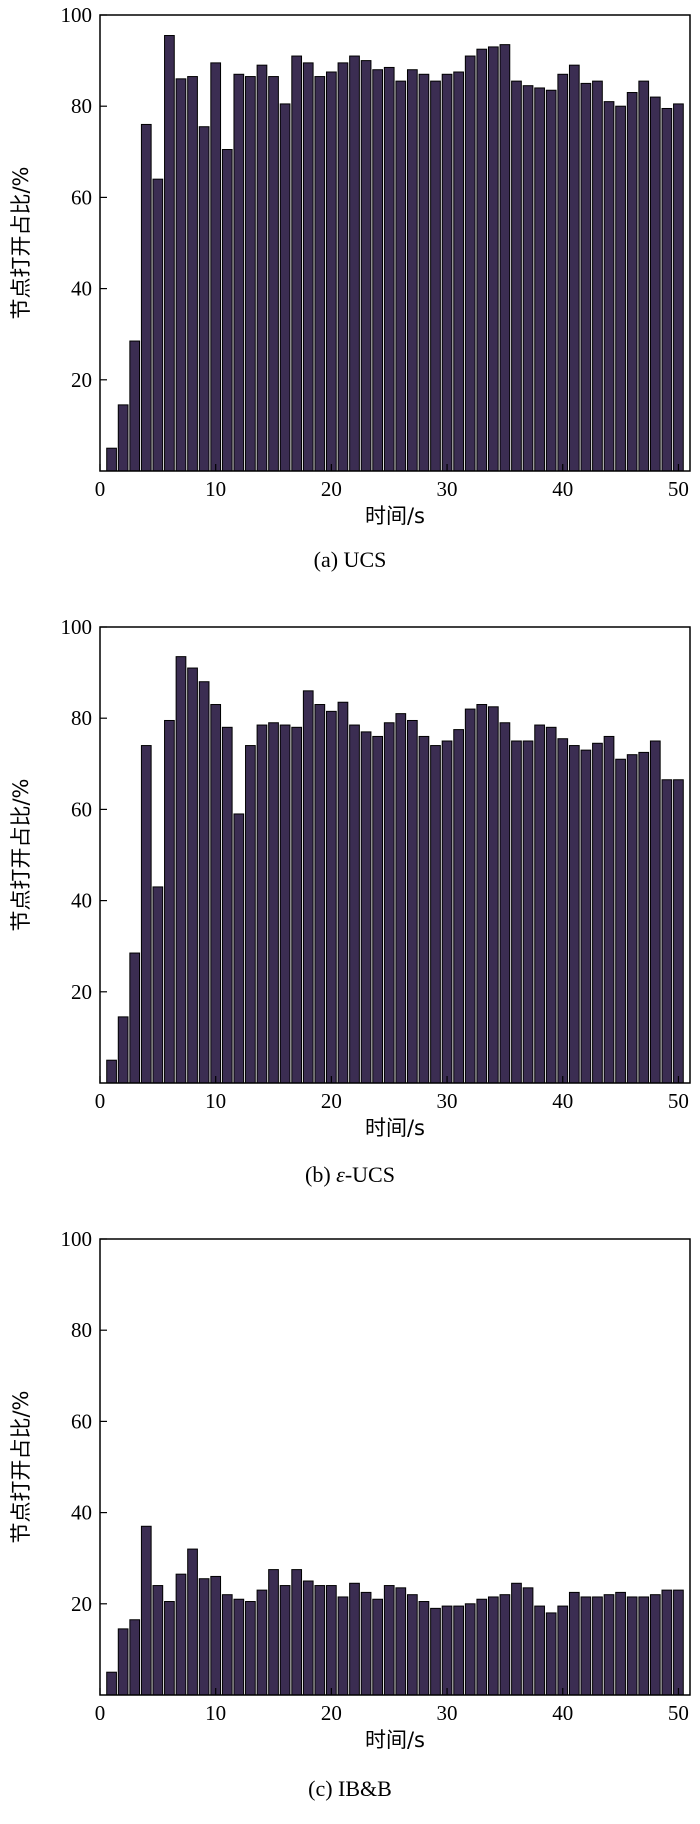  What do you see at coordinates (21, 854) in the screenshot?
I see `y-axis-label: 节点打开占比/%` at bounding box center [21, 854].